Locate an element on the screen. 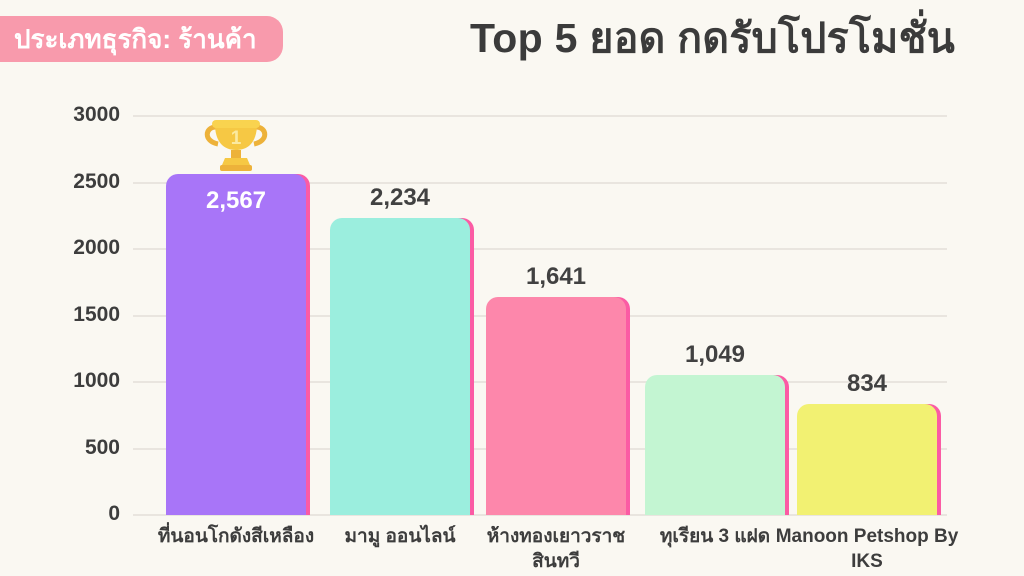  y-axis-tick-label: 3000 is located at coordinates (96, 114).